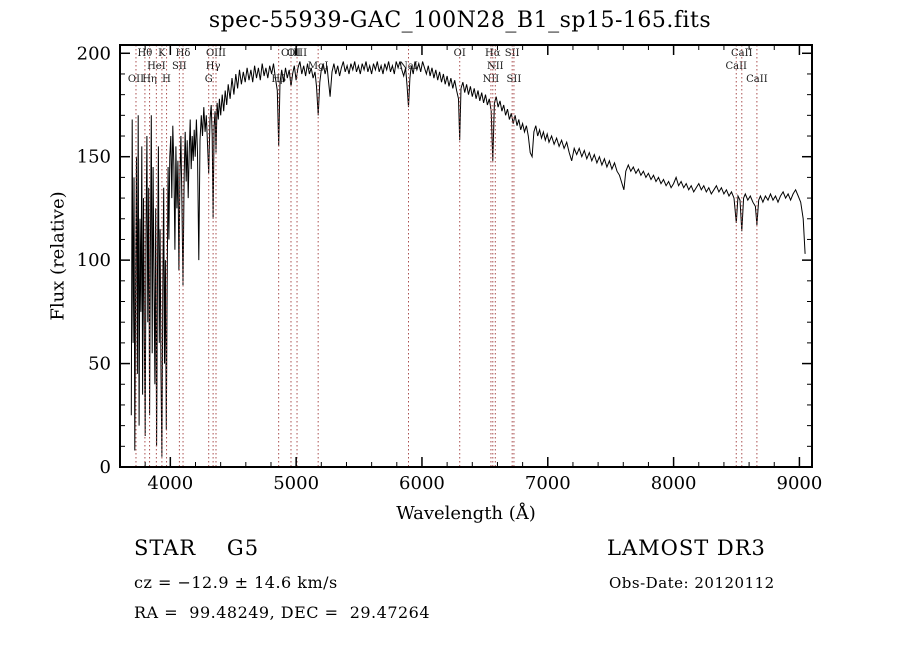  What do you see at coordinates (460, 53) in the screenshot?
I see `spectral-marker-label: OI` at bounding box center [460, 53].